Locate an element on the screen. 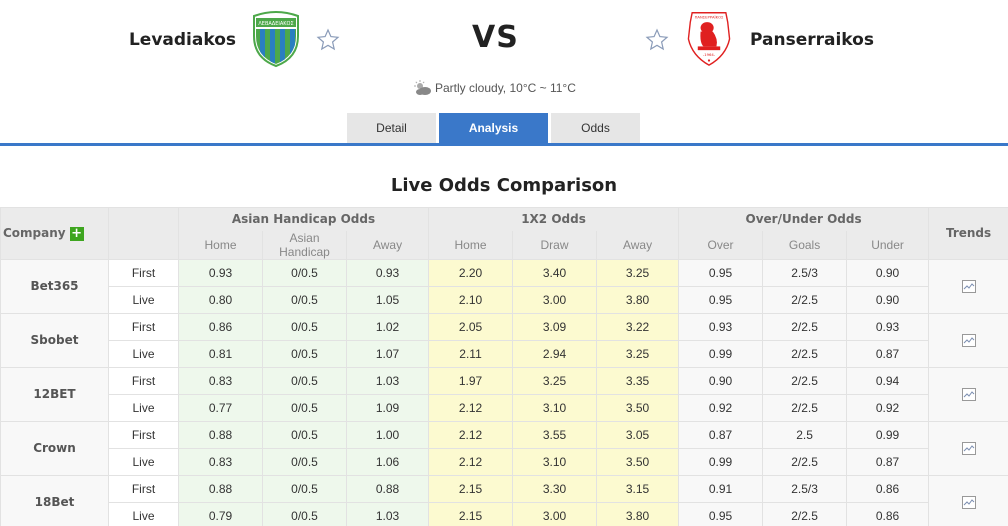 The height and width of the screenshot is (526, 1008). x12-away-cell: 3.35 is located at coordinates (638, 380).